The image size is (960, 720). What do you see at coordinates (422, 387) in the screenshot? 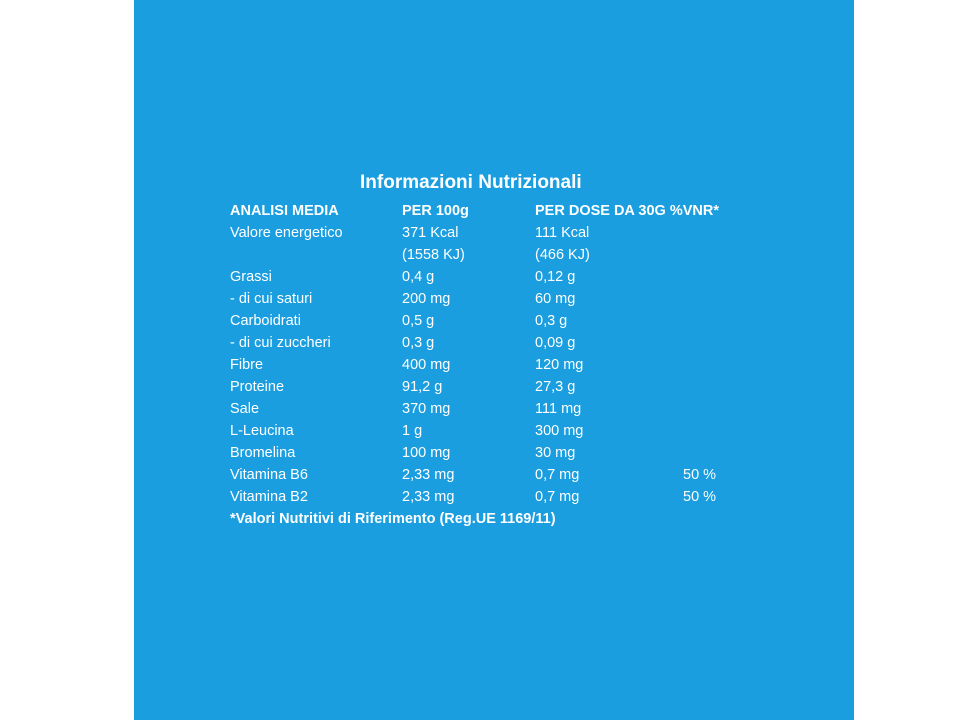
I see `table-cell-c1: 91,2 g` at bounding box center [422, 387].